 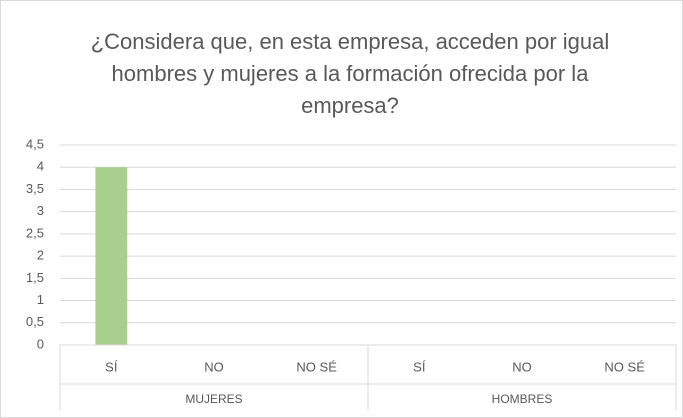 I want to click on bar, so click(x=111, y=256).